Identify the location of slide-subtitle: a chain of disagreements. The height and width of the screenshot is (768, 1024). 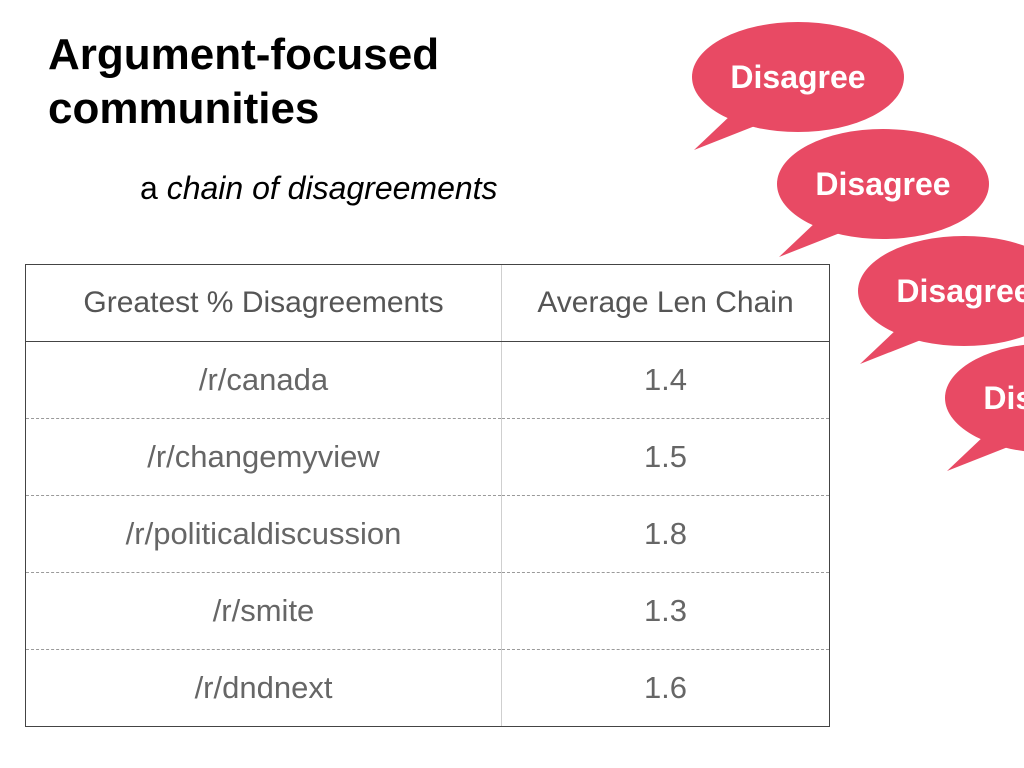
(319, 188).